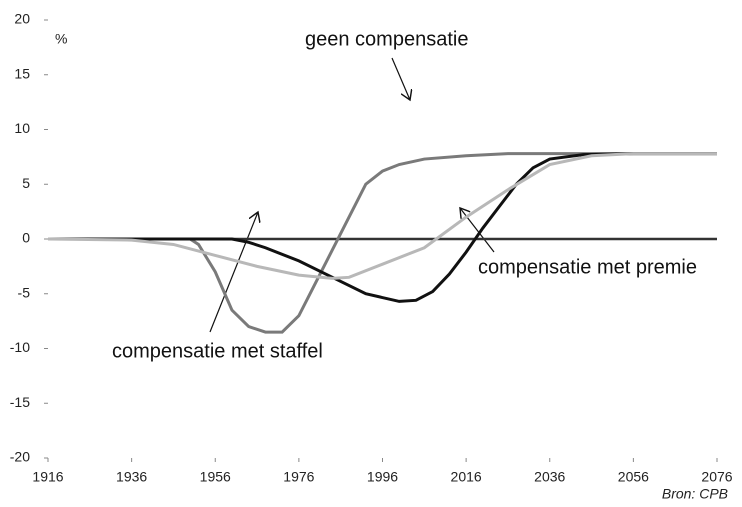 The image size is (742, 507). Describe the element at coordinates (26, 238) in the screenshot. I see `y-tick-label: 0` at that location.